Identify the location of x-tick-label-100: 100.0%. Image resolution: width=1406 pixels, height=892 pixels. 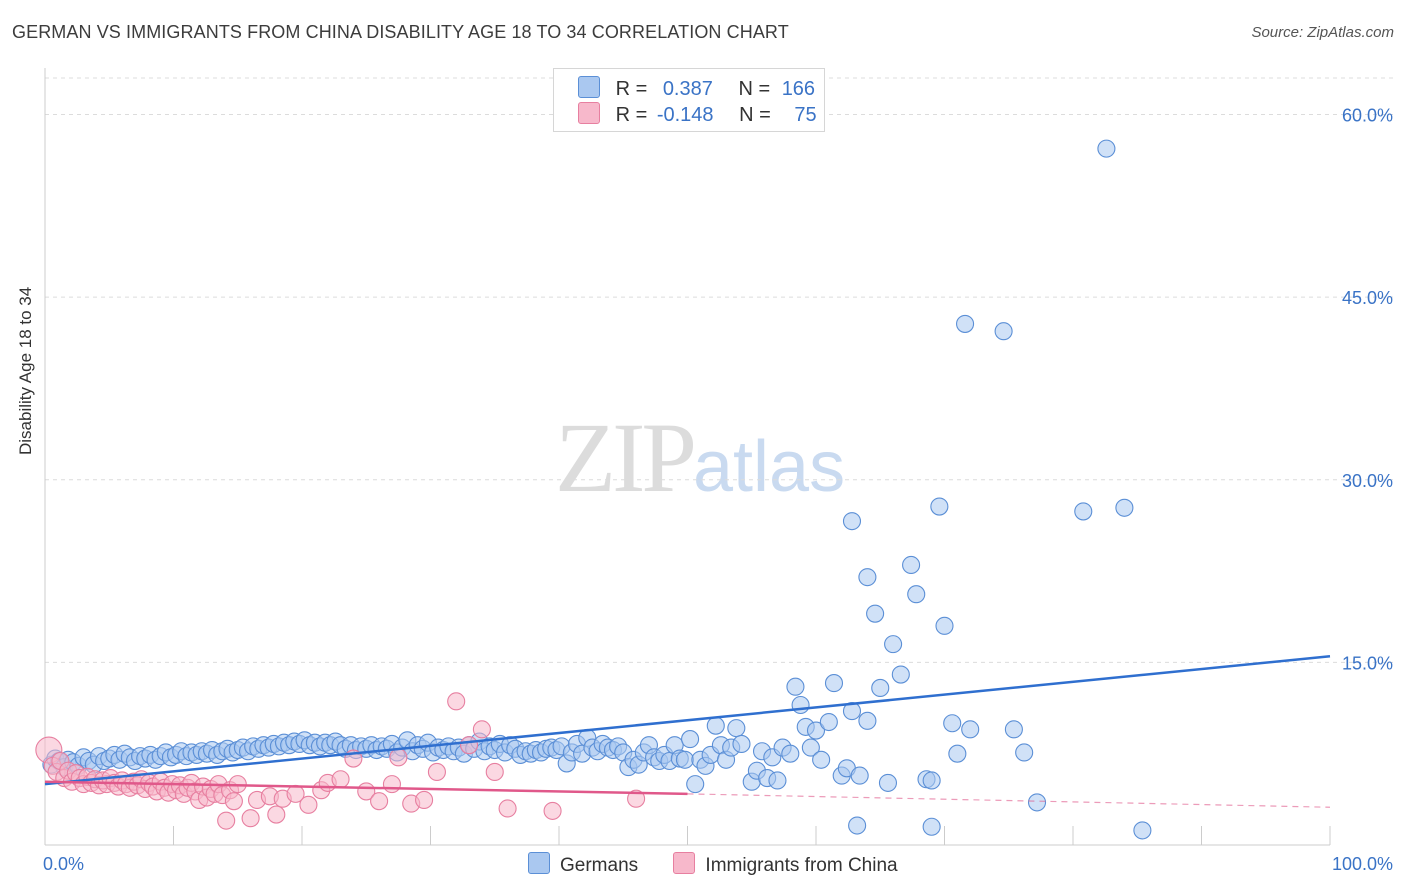
(1362, 864).